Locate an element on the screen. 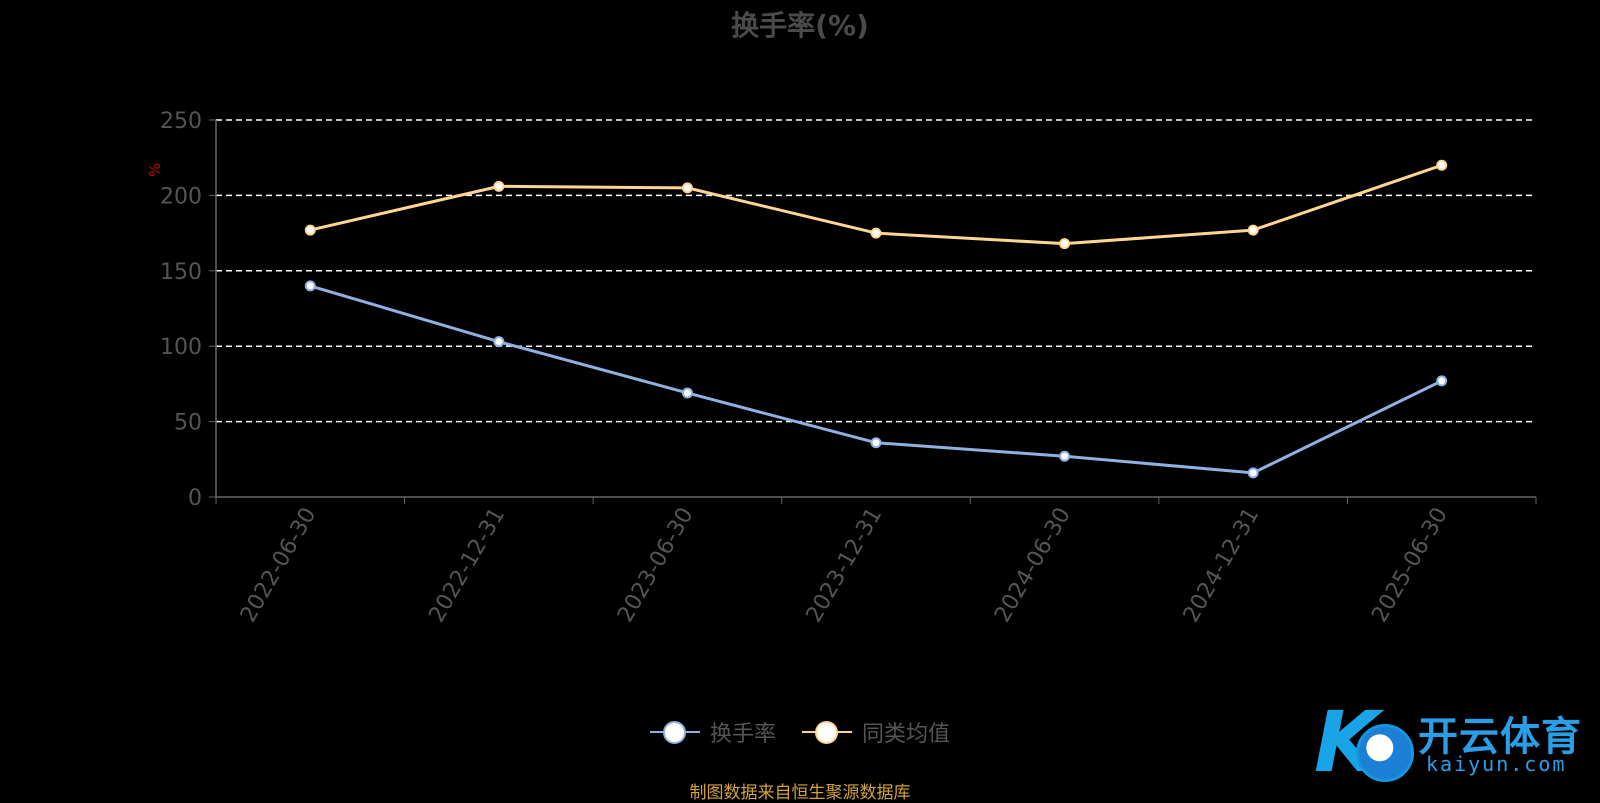 Image resolution: width=1600 pixels, height=803 pixels. legend-item-turnover: 换手率 is located at coordinates (712, 732).